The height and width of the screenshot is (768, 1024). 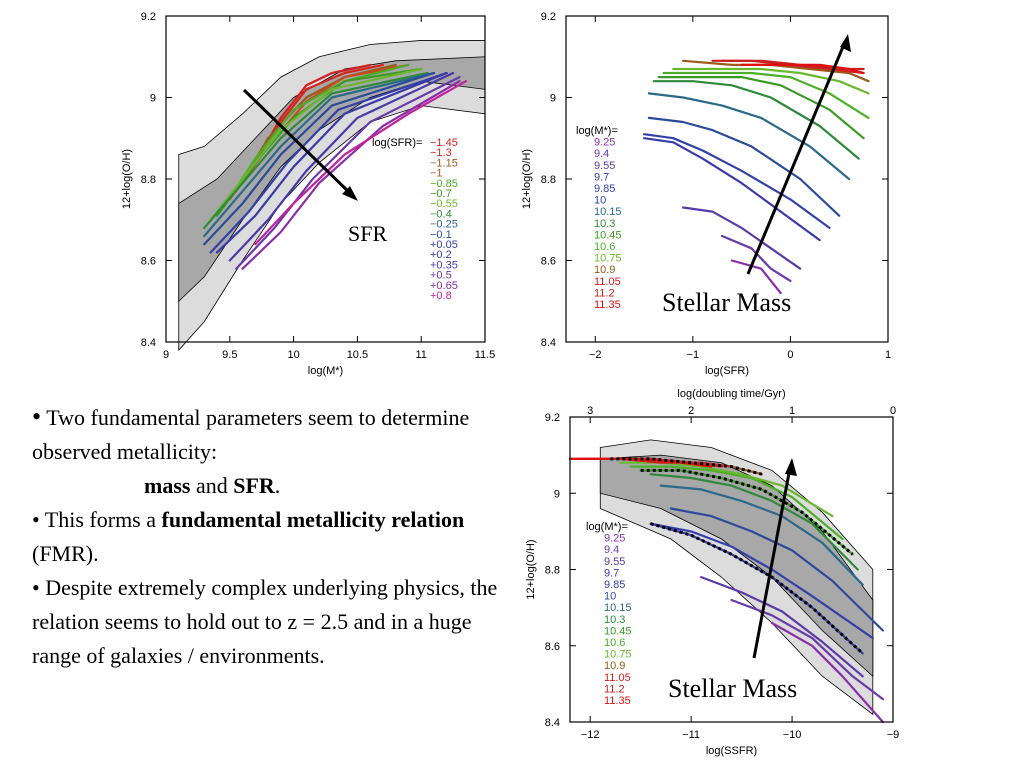 What do you see at coordinates (790, 355) in the screenshot?
I see `panel2-xtick-label-2: 0` at bounding box center [790, 355].